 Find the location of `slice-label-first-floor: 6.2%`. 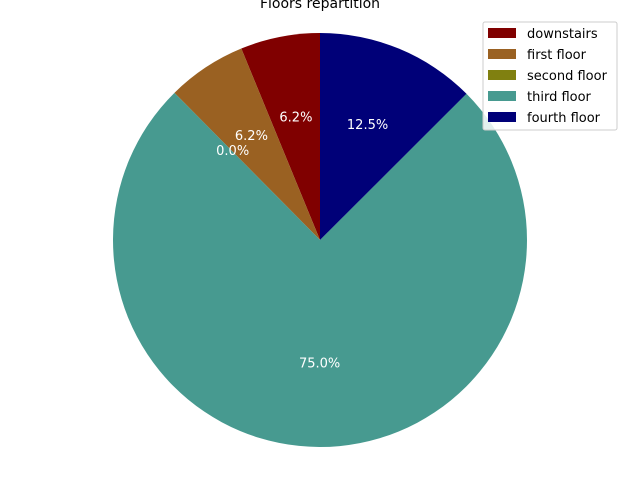

slice-label-first-floor: 6.2% is located at coordinates (251, 136).